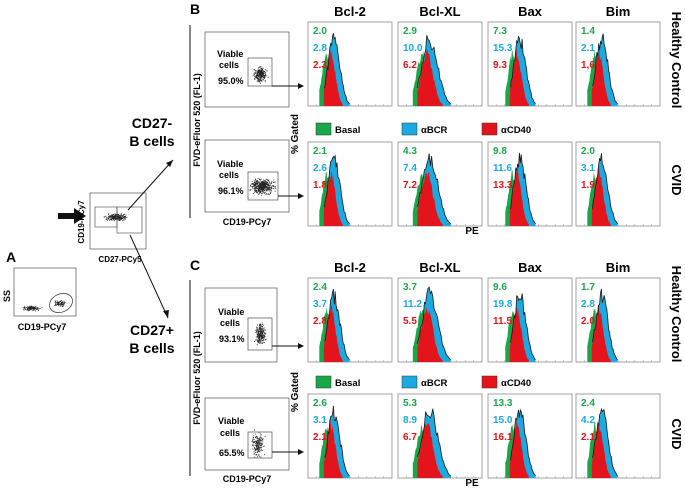  I want to click on viable-gate-c-cvid, so click(260, 445).